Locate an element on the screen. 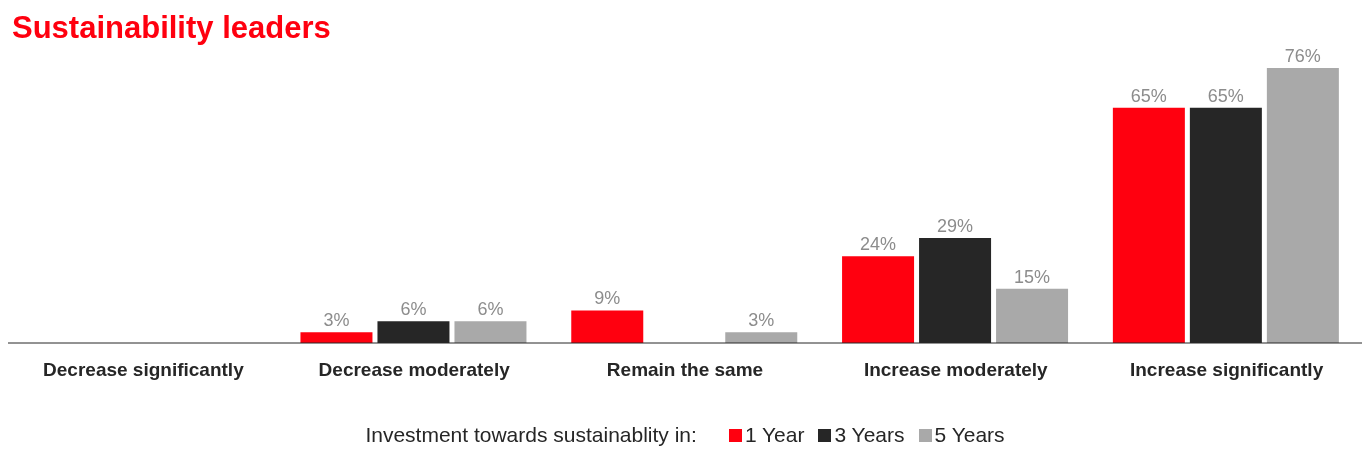 The height and width of the screenshot is (461, 1362). chart-title: Sustainability leaders is located at coordinates (171, 27).